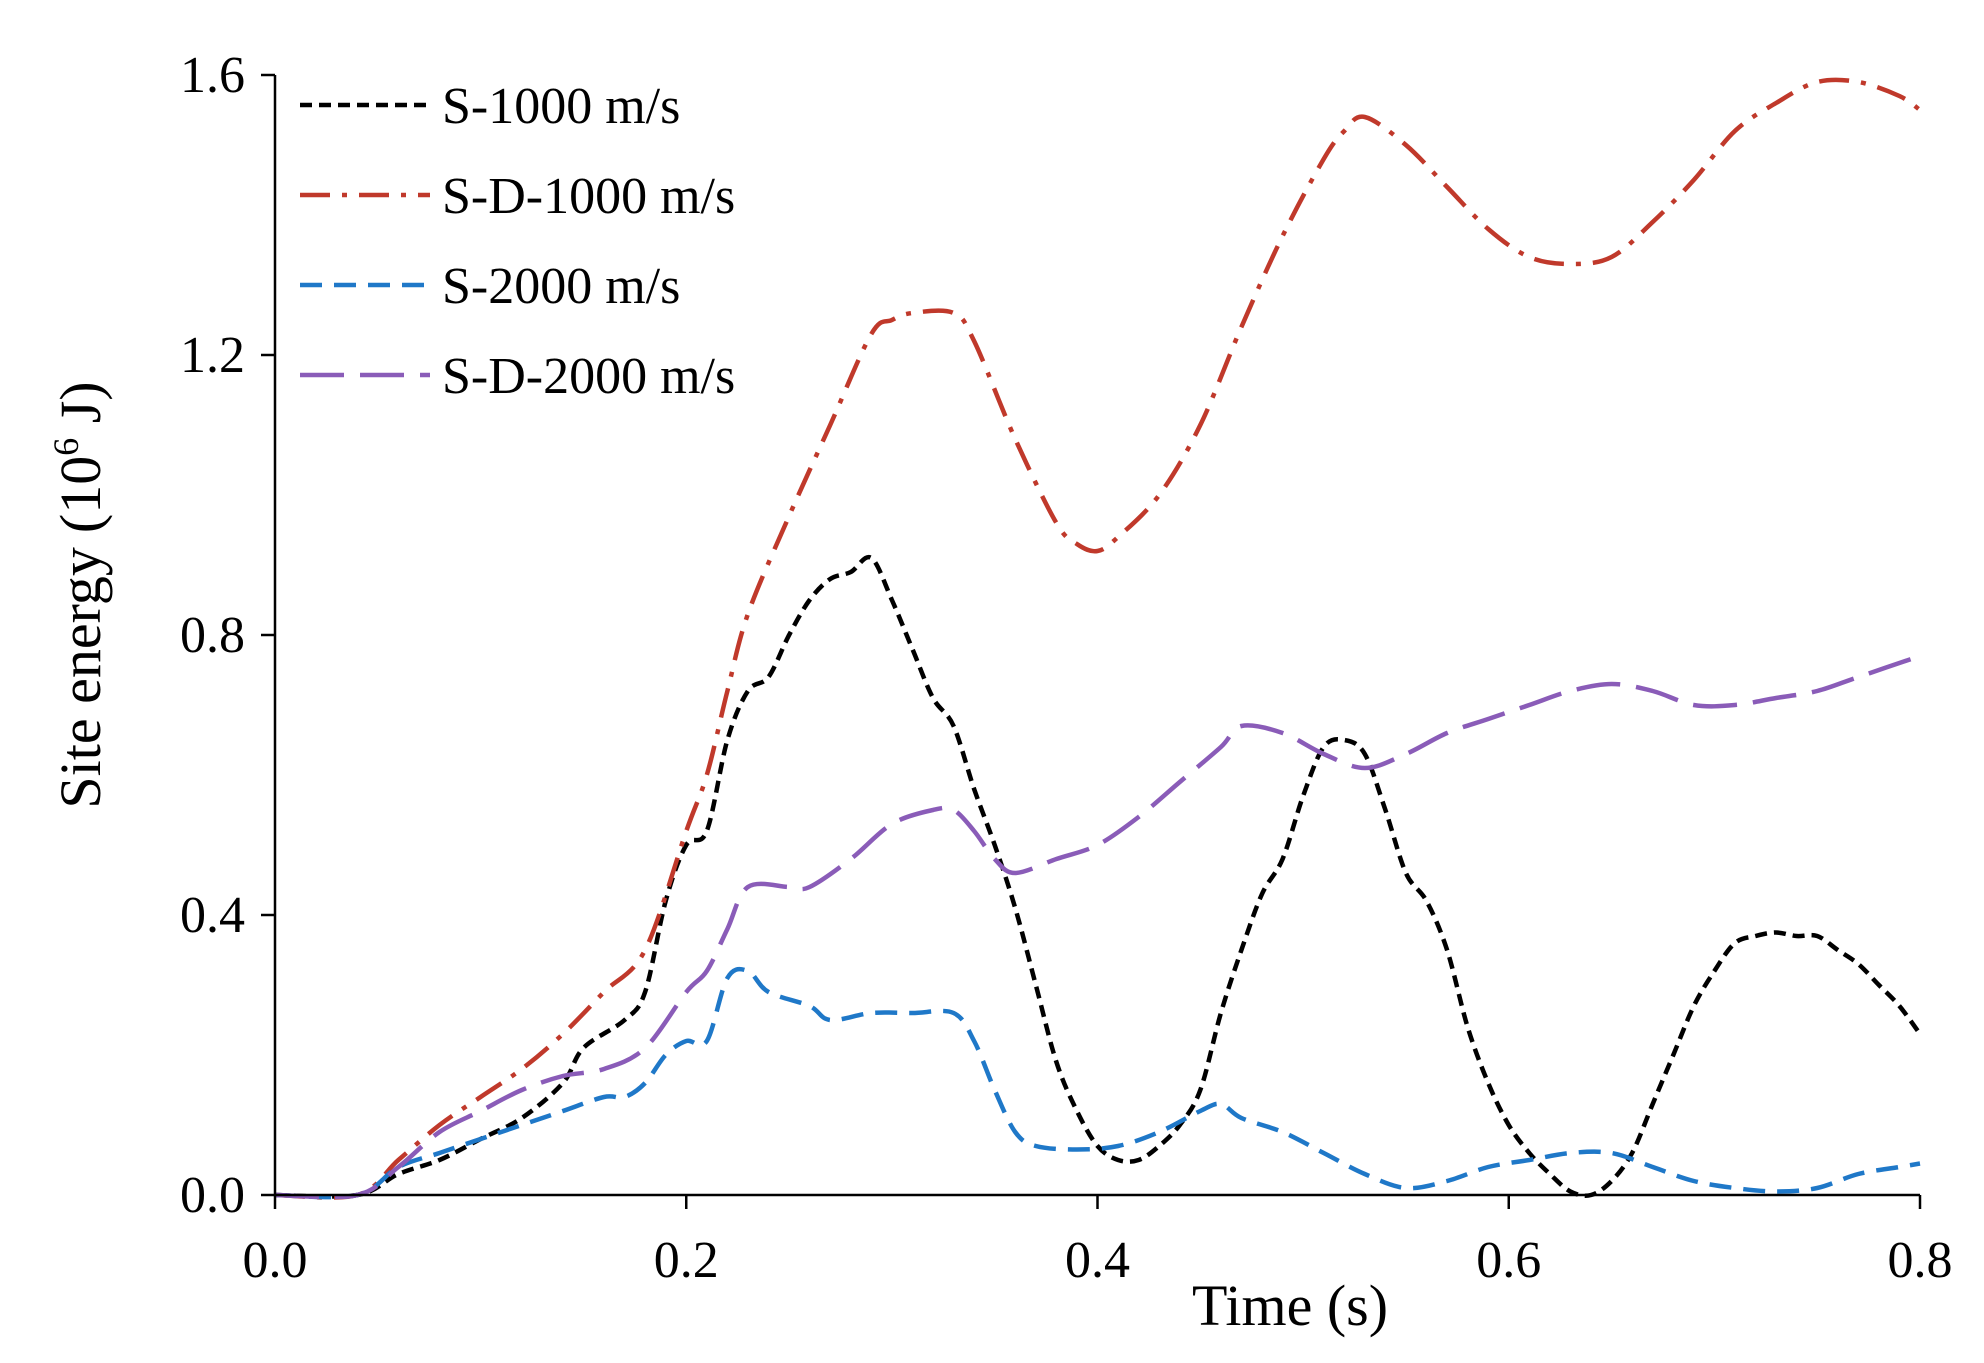 The image size is (1984, 1363). I want to click on y-axis-ticks: 0.0 0.4 0.8 1.2 1.6, so click(227, 635).